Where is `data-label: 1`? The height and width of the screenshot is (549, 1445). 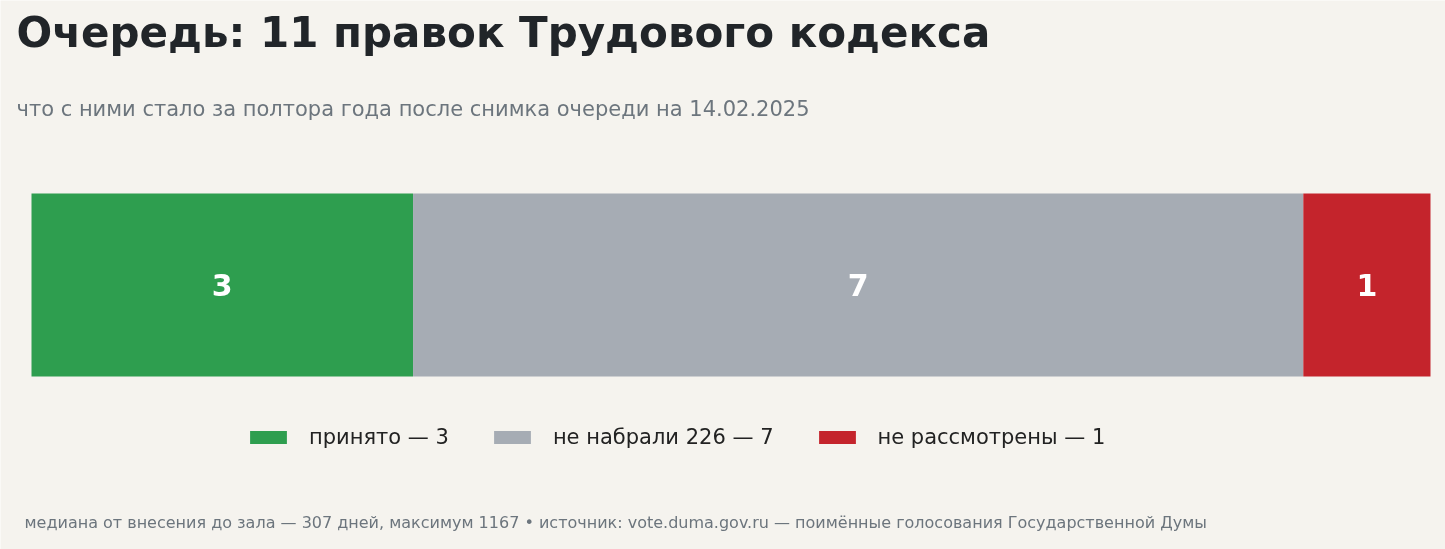
data-label: 1 is located at coordinates (1367, 285).